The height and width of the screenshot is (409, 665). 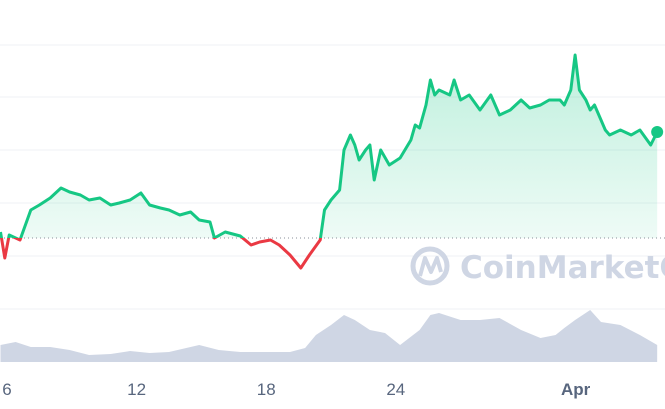 I want to click on coinmarketcap-logo-m, so click(x=430, y=266).